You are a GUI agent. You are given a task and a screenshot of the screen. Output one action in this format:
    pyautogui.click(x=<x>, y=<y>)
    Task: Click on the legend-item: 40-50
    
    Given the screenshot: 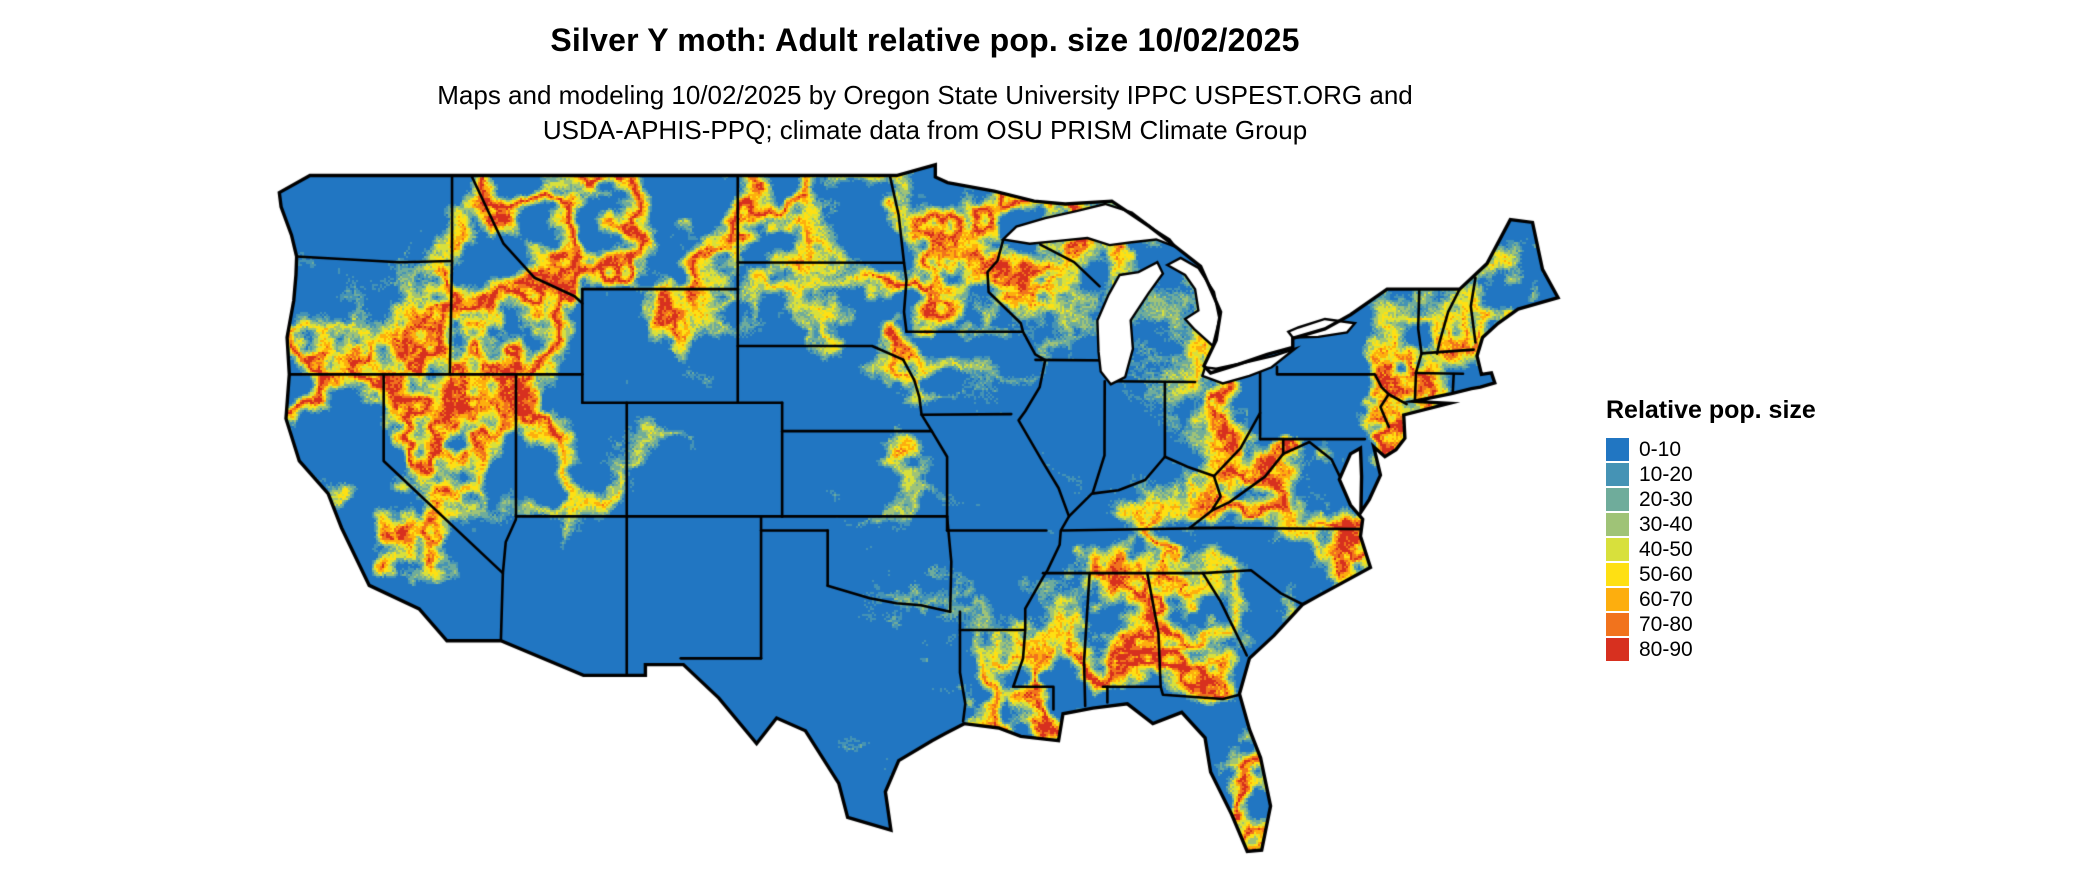 What is the action you would take?
    pyautogui.click(x=1711, y=549)
    